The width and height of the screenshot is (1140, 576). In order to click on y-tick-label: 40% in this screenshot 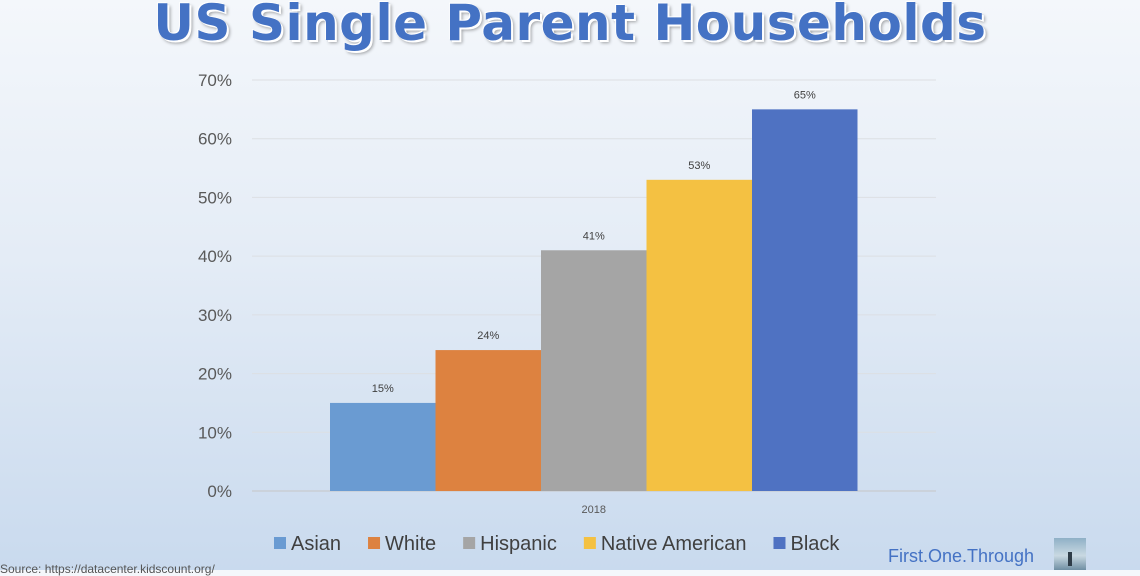, I will do `click(215, 256)`.